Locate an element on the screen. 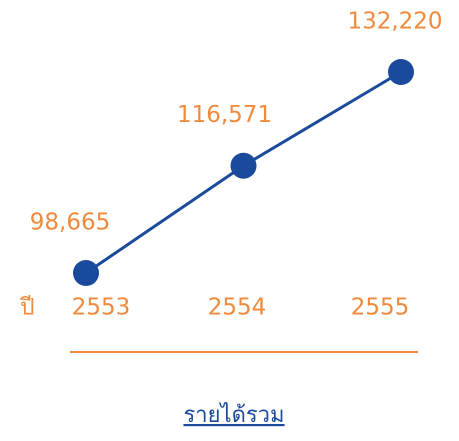 The width and height of the screenshot is (459, 441). x-tick-label: 2555 is located at coordinates (380, 308).